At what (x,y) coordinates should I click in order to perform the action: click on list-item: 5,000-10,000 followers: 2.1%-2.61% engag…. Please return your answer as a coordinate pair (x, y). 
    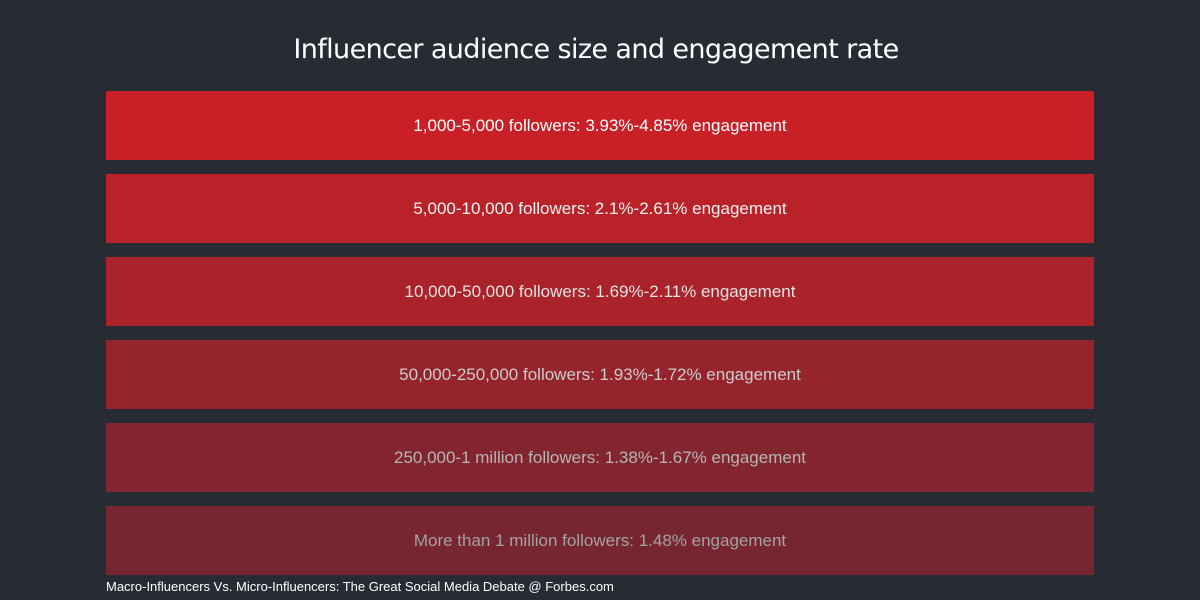
    Looking at the image, I should click on (600, 208).